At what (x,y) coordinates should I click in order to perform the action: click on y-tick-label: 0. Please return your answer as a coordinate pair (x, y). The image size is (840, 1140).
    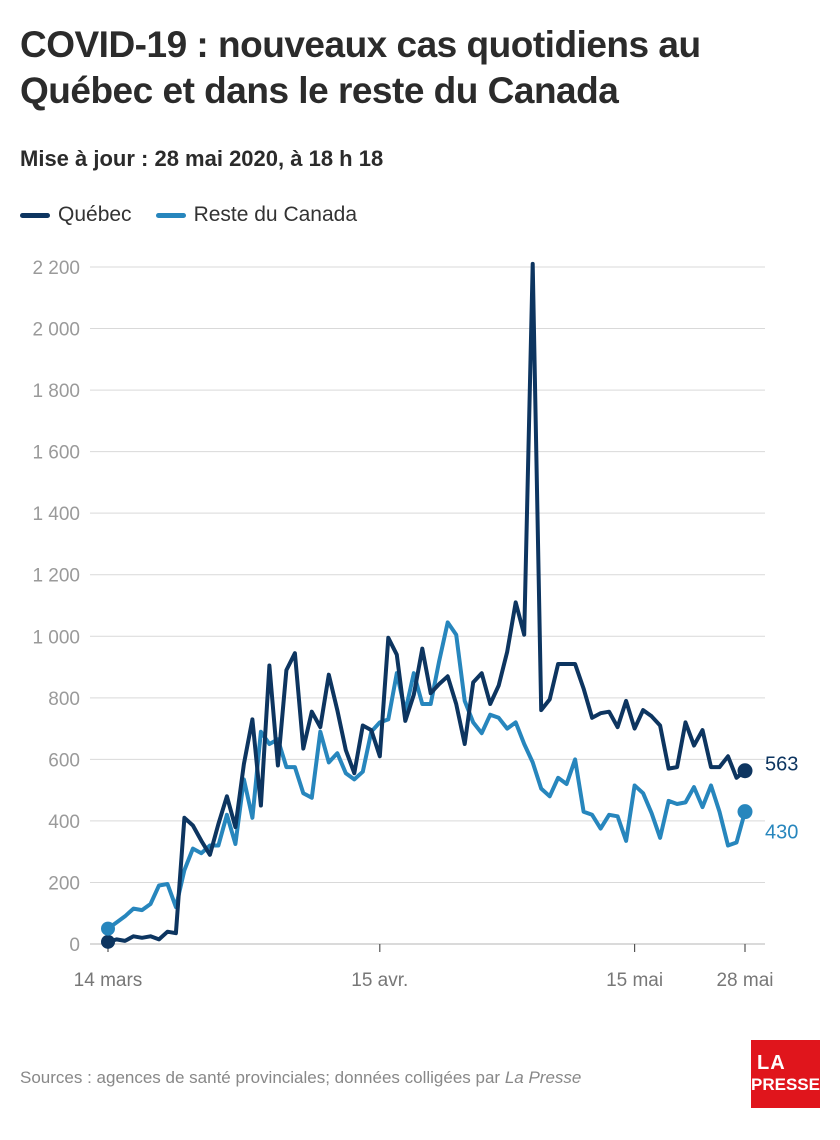
    Looking at the image, I should click on (74, 945).